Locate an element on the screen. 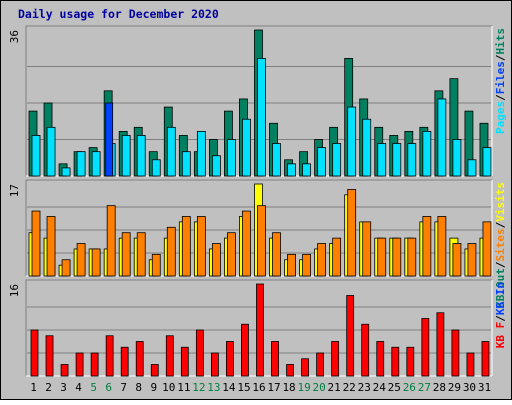 Image resolution: width=512 pixels, height=405 pixels. legend-entry: Visits is located at coordinates (500, 202).